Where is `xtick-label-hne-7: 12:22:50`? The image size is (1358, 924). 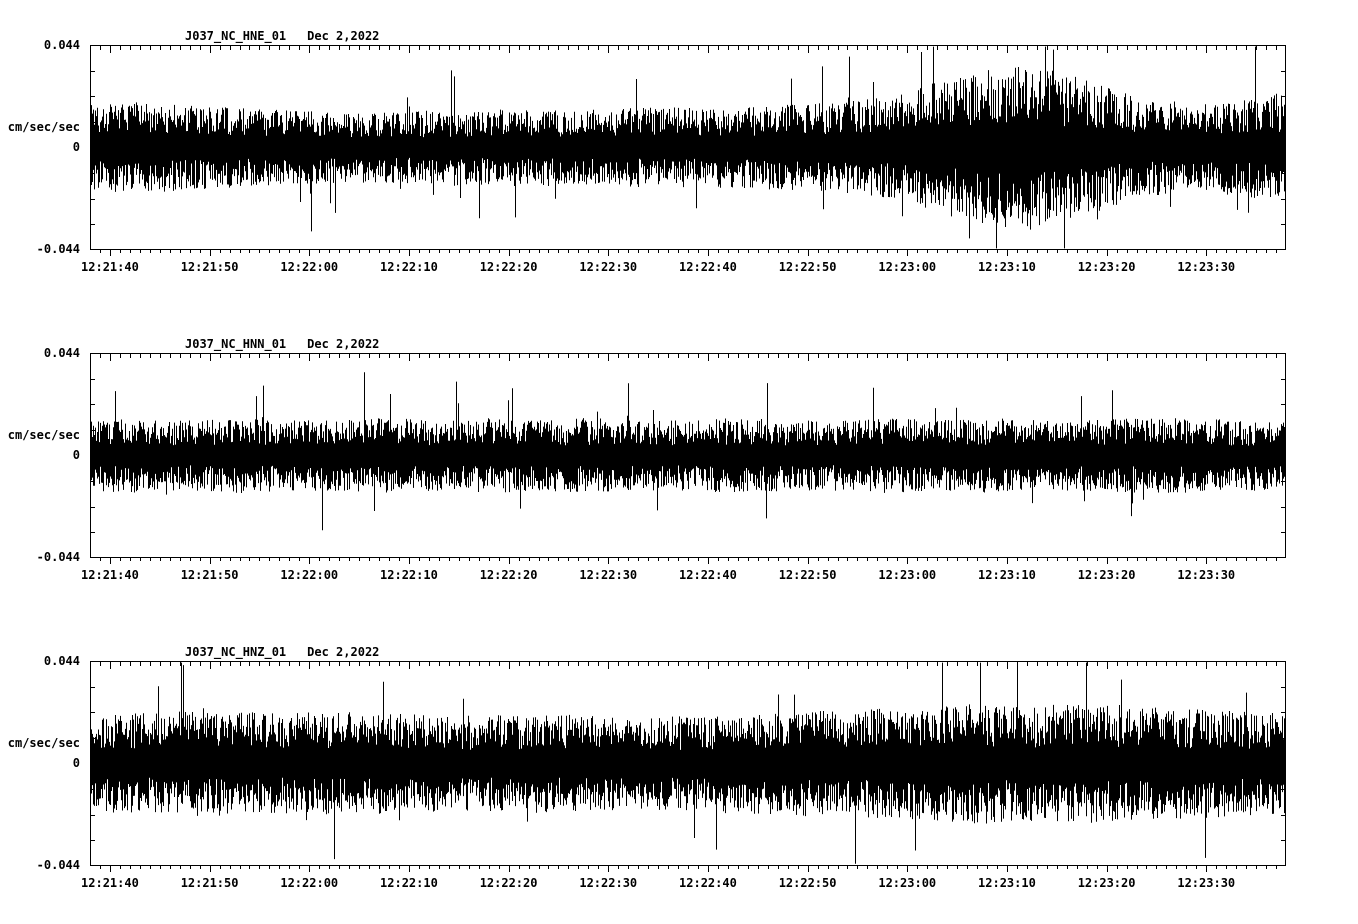 xtick-label-hne-7: 12:22:50 is located at coordinates (807, 267).